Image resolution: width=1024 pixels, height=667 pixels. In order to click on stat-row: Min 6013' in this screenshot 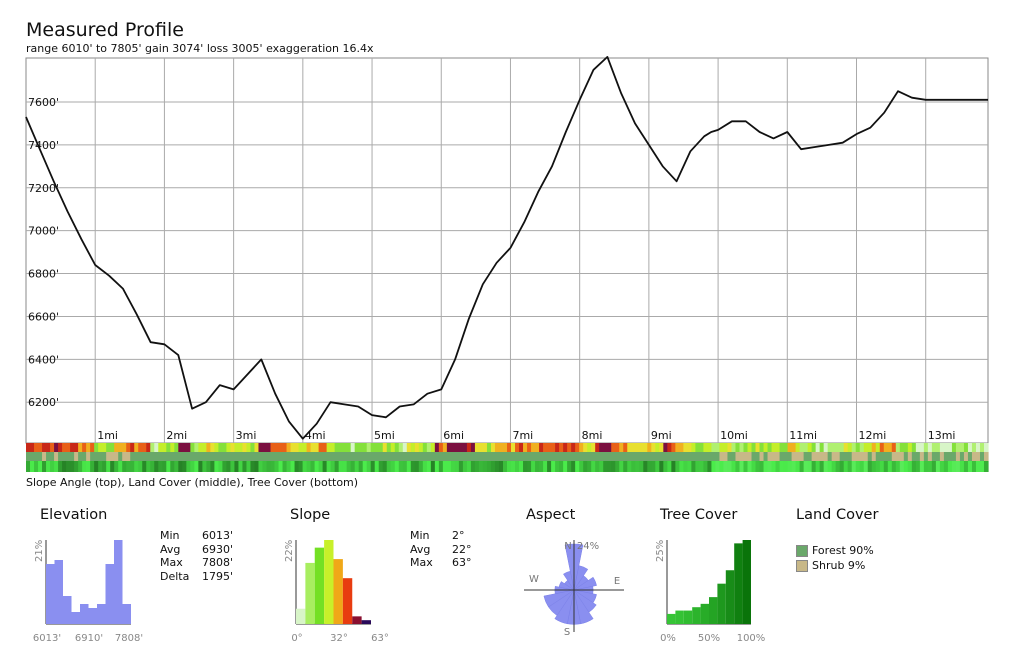, I will do `click(196, 536)`.